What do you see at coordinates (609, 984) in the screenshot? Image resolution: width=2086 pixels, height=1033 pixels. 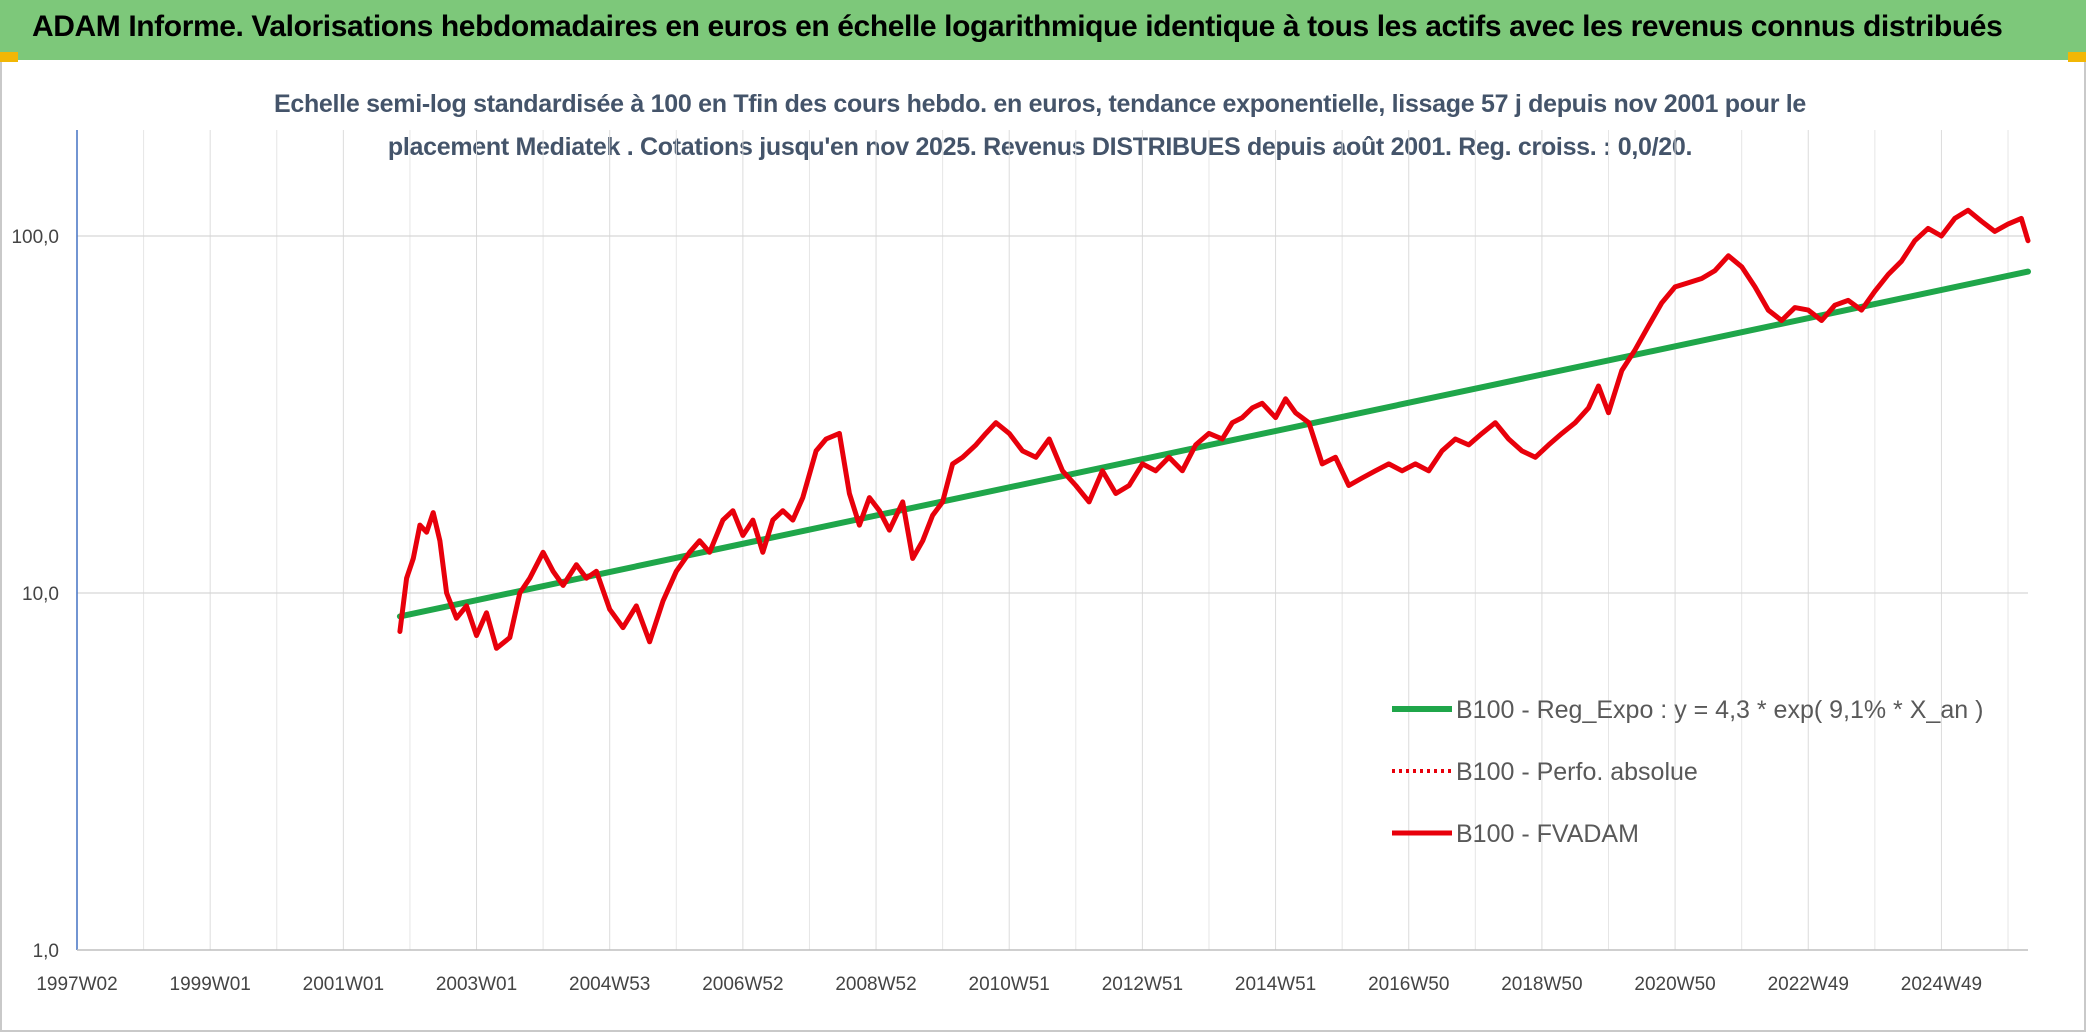 I see `x-tick-label: 2004W53` at bounding box center [609, 984].